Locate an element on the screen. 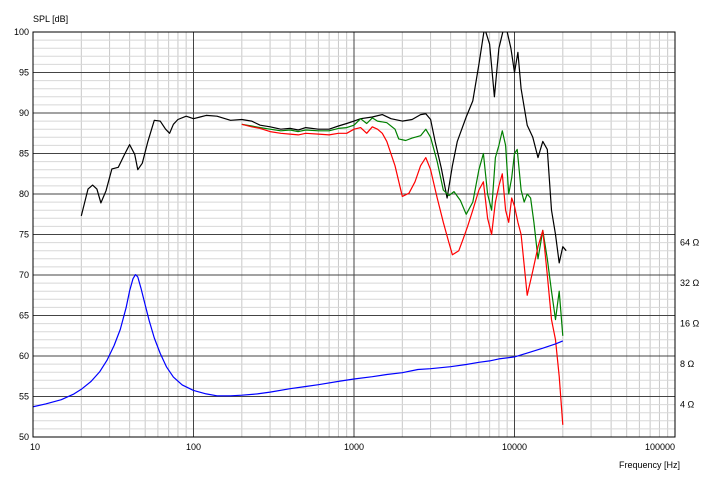  y-tick-label: 80 is located at coordinates (24, 194).